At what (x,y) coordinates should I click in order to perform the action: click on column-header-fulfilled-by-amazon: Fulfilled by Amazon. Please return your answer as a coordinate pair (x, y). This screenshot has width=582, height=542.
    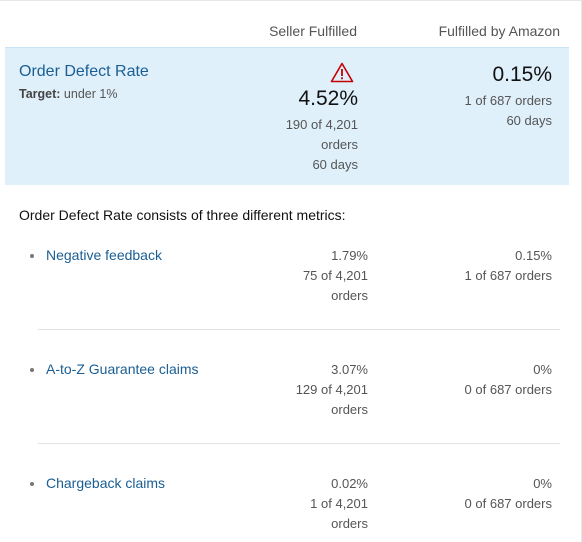
    Looking at the image, I should click on (499, 31).